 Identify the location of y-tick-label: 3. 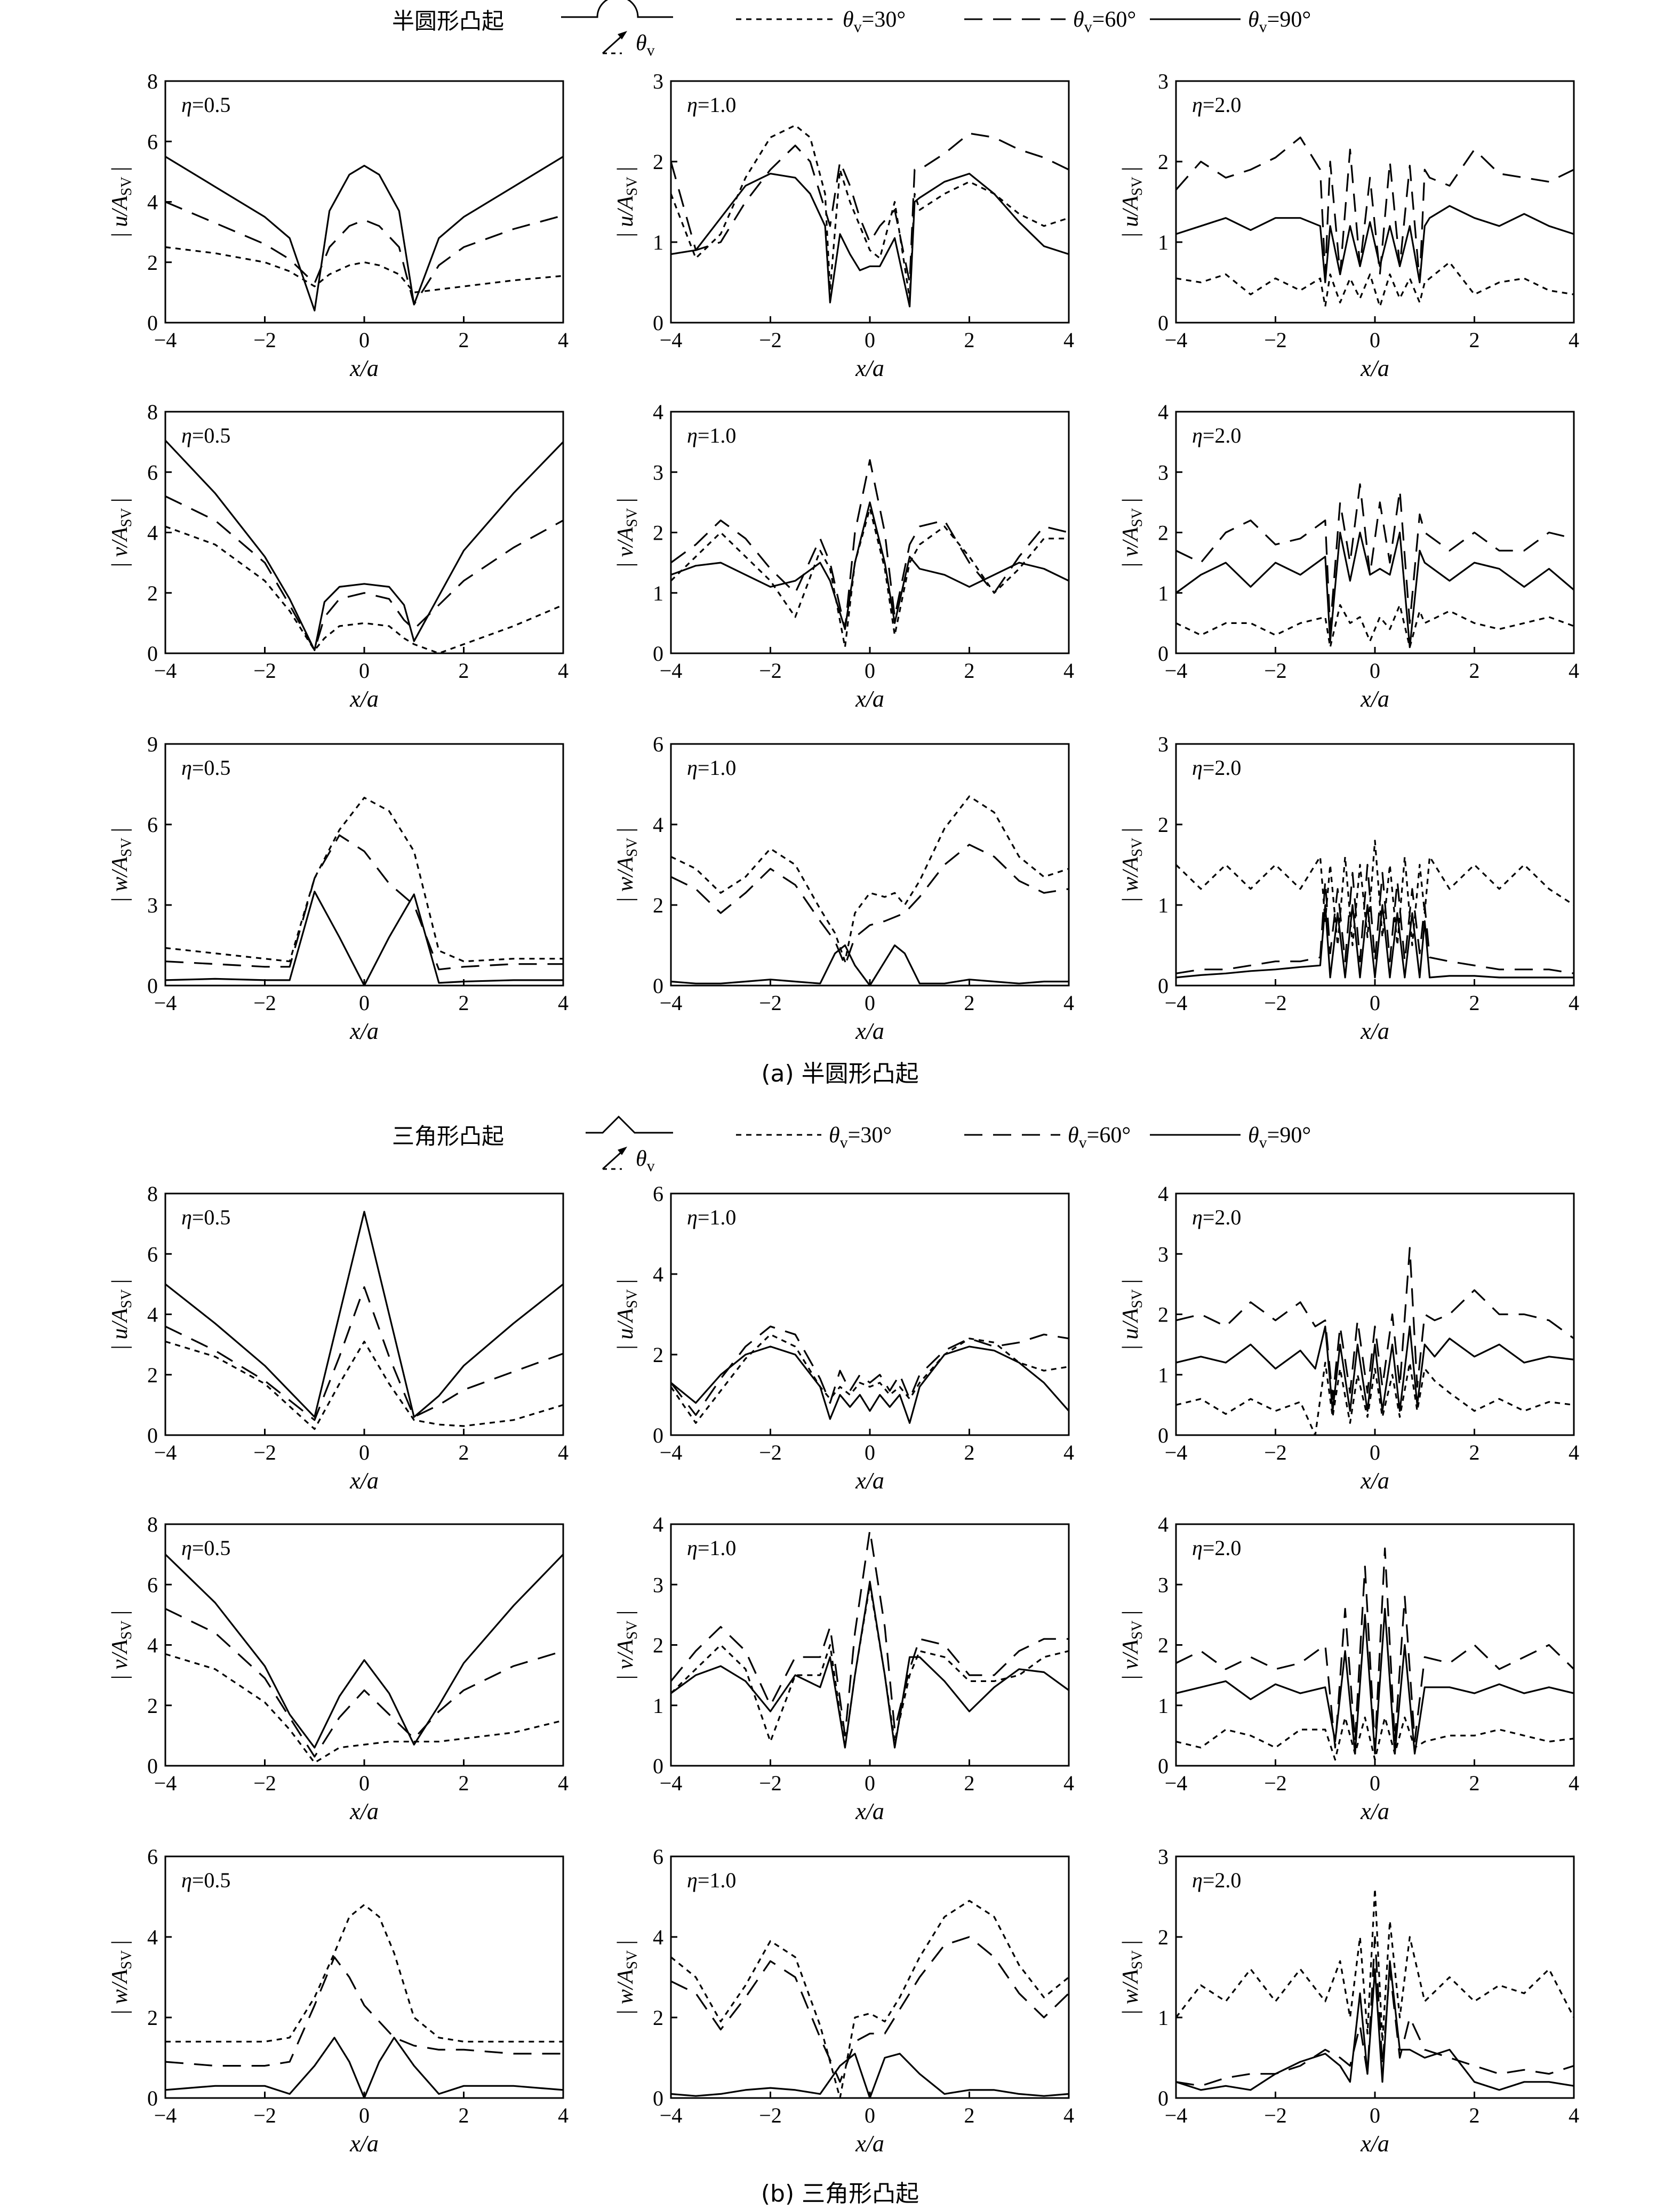
(1163, 744).